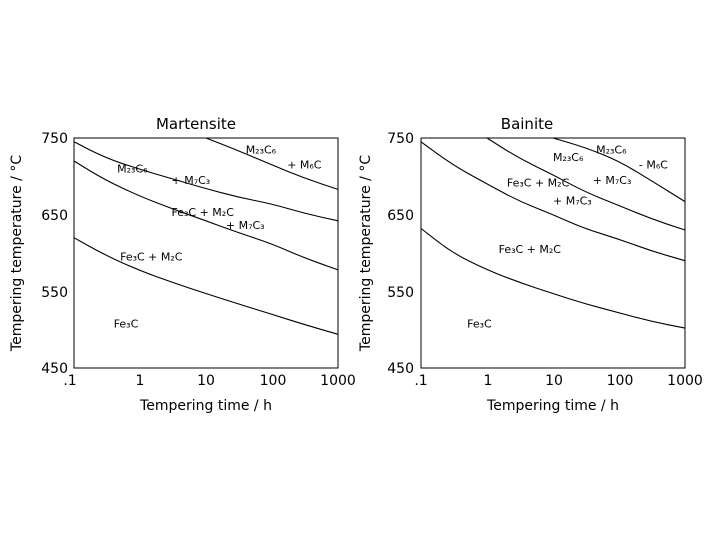  What do you see at coordinates (572, 201) in the screenshot?
I see `bainite-region-label-6: + M₇C₃` at bounding box center [572, 201].